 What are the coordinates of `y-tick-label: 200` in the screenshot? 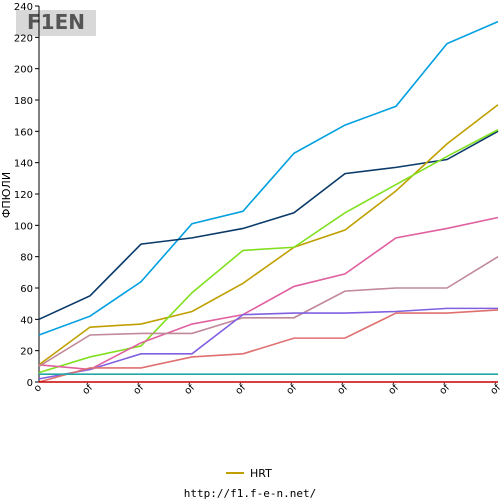 It's located at (23, 70).